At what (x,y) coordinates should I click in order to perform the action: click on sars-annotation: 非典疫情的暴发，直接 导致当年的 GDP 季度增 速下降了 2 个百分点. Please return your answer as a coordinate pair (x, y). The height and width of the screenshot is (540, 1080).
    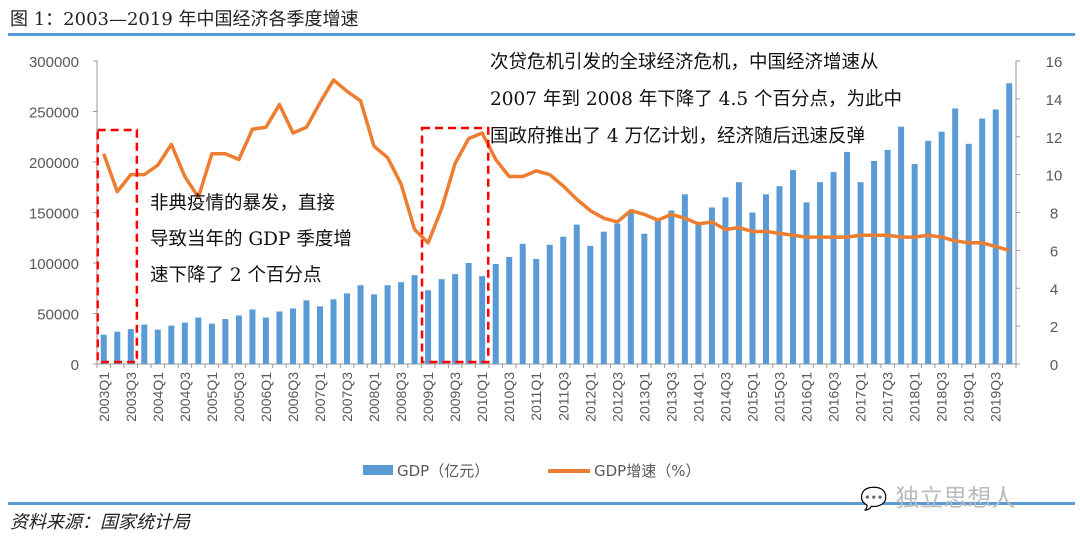
    Looking at the image, I should click on (251, 240).